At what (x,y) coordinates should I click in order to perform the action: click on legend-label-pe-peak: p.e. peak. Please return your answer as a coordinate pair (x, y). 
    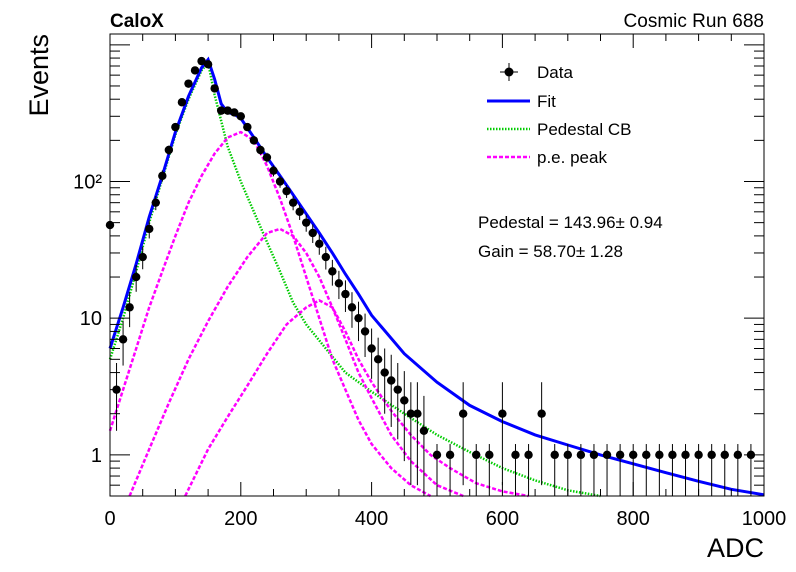
    Looking at the image, I should click on (572, 157).